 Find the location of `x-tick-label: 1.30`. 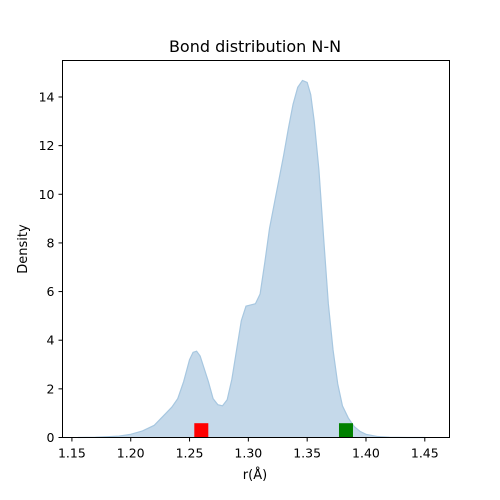

x-tick-label: 1.30 is located at coordinates (248, 453).